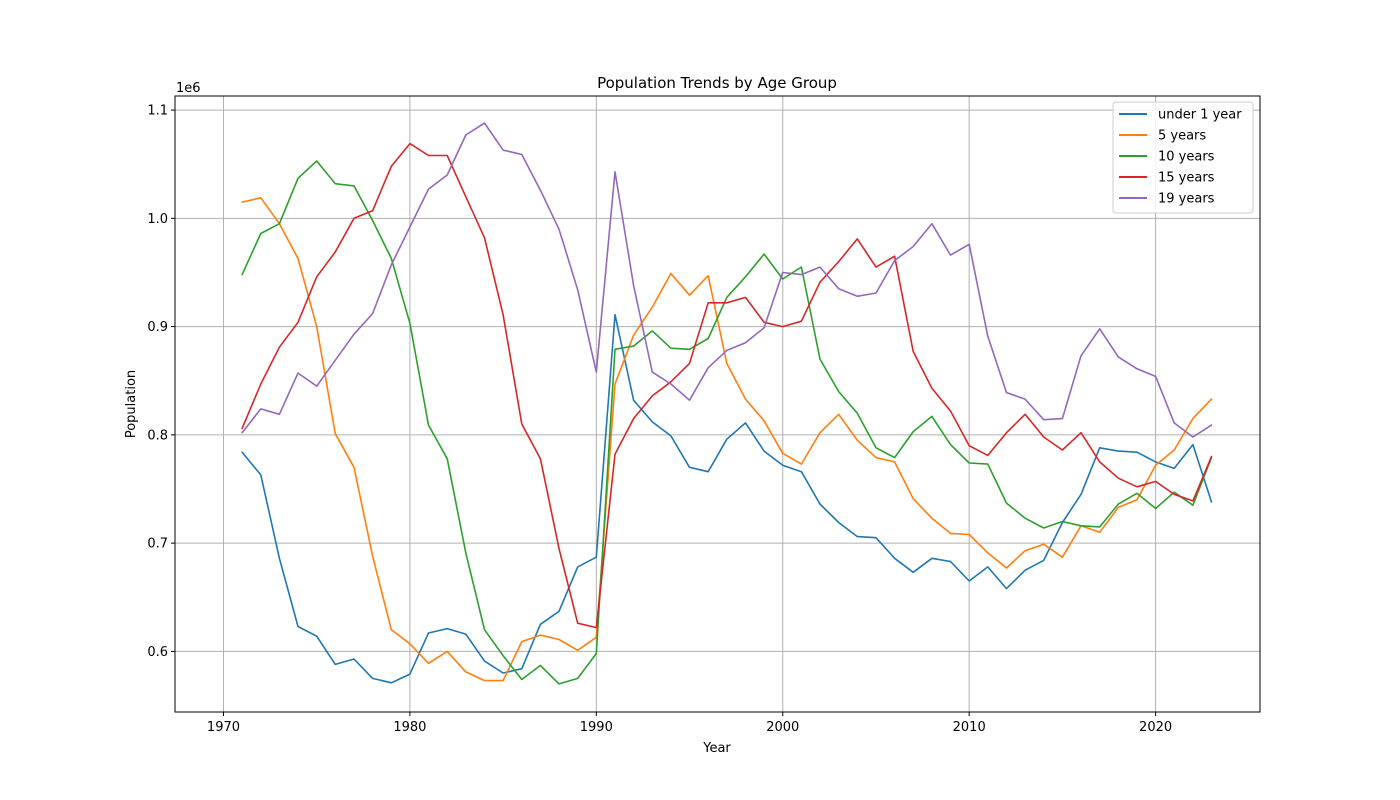  I want to click on y-axis-label: Population, so click(131, 404).